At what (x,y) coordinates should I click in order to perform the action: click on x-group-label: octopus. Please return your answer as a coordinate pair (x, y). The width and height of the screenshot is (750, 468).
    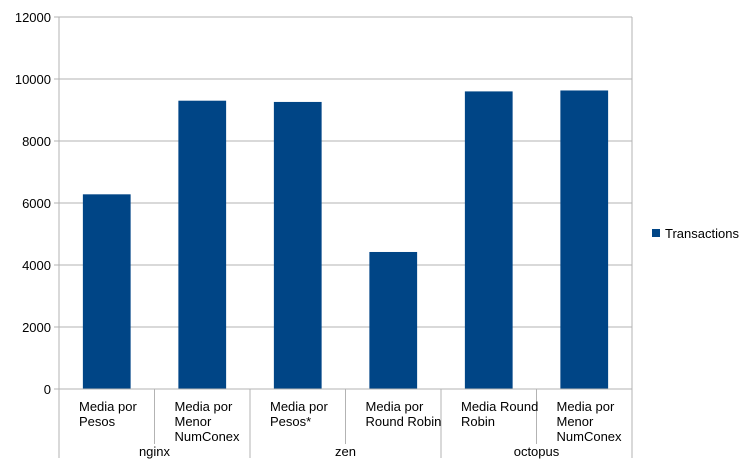
    Looking at the image, I should click on (537, 451).